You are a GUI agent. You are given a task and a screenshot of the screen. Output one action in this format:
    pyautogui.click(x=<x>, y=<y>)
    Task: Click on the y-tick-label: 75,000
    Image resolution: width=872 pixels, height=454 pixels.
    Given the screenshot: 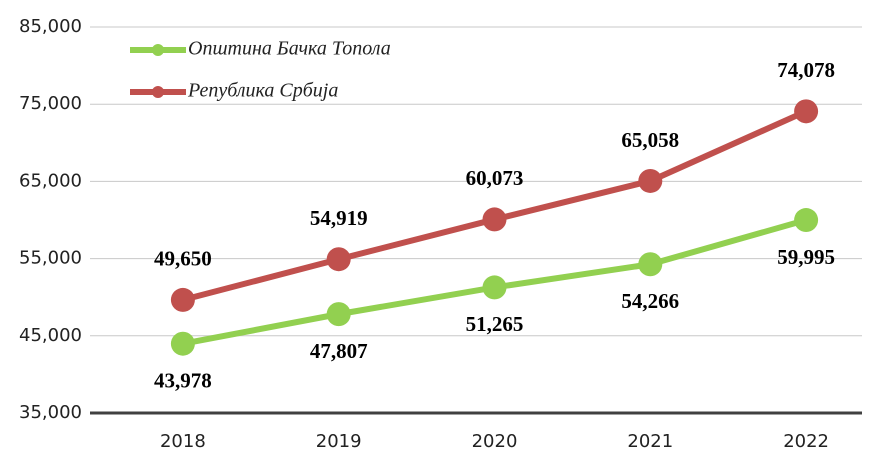 What is the action you would take?
    pyautogui.click(x=50, y=103)
    